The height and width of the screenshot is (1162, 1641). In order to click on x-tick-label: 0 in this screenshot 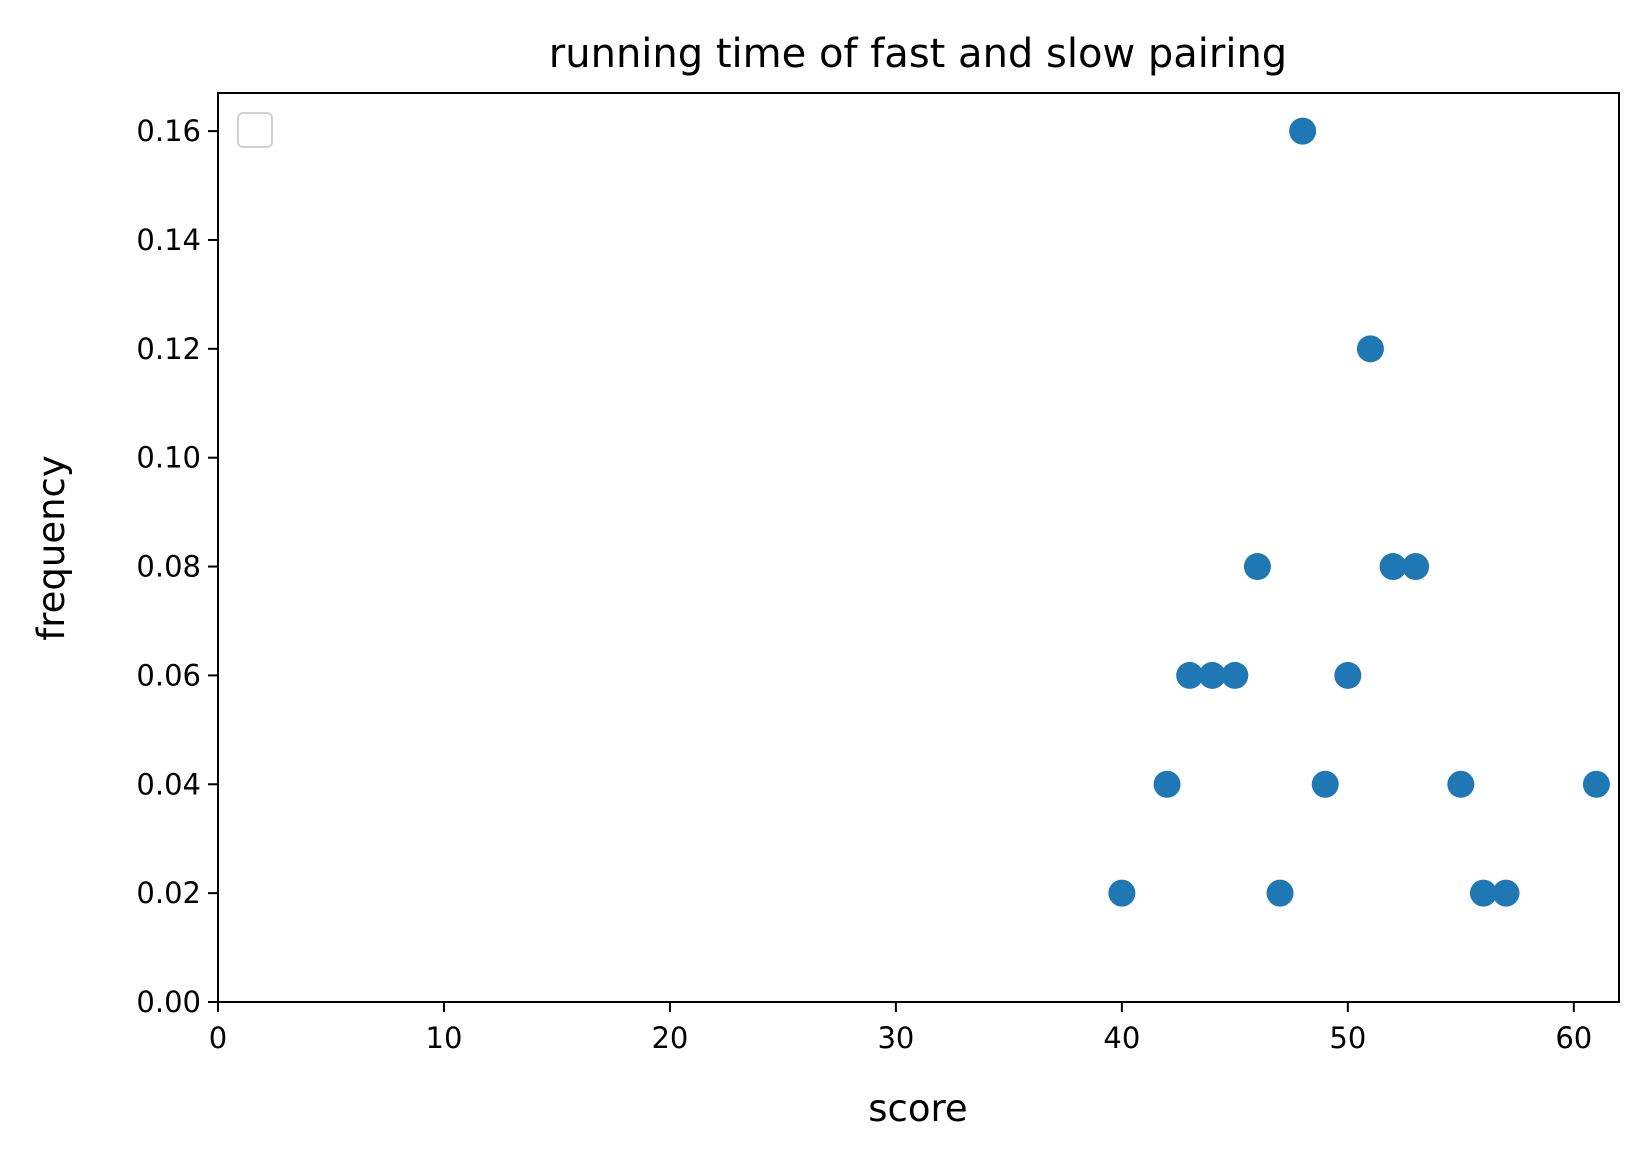, I will do `click(218, 1038)`.